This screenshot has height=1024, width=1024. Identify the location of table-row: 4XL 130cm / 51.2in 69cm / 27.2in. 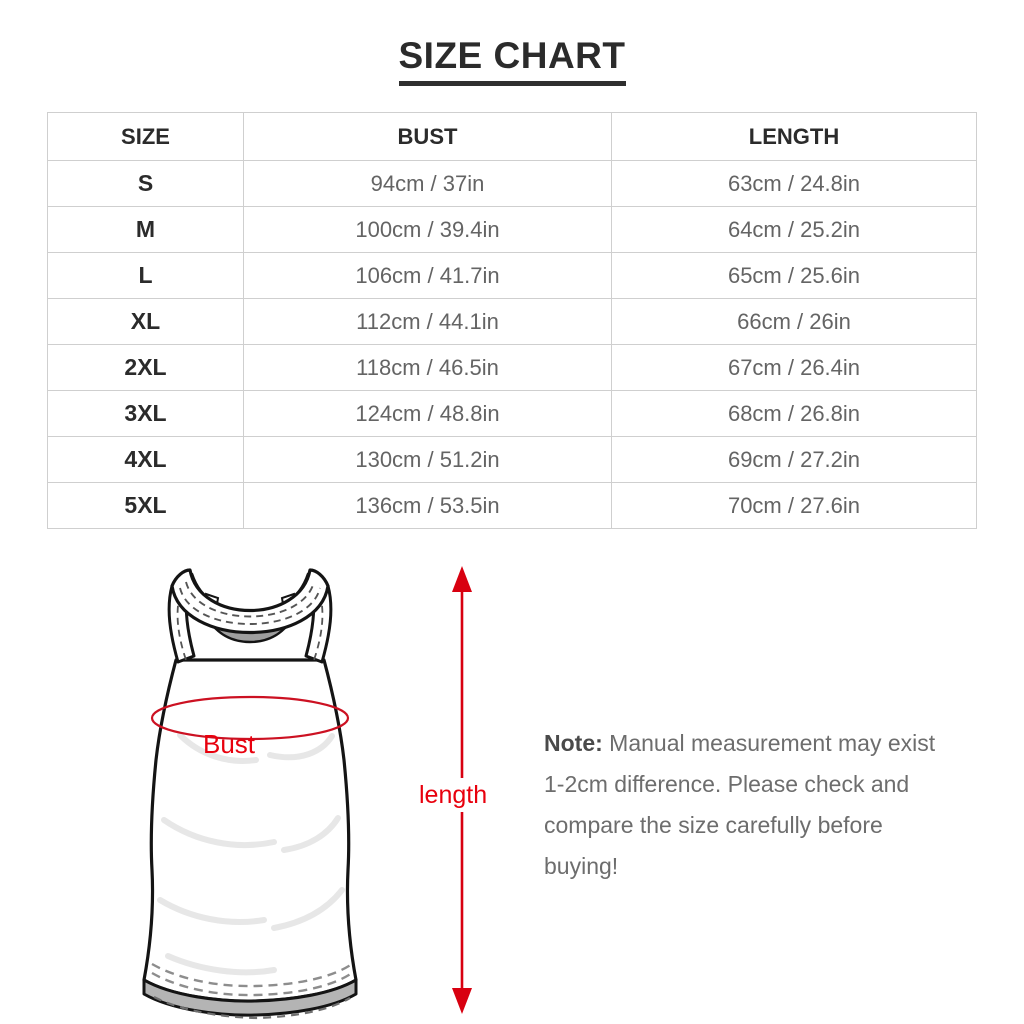
(512, 459).